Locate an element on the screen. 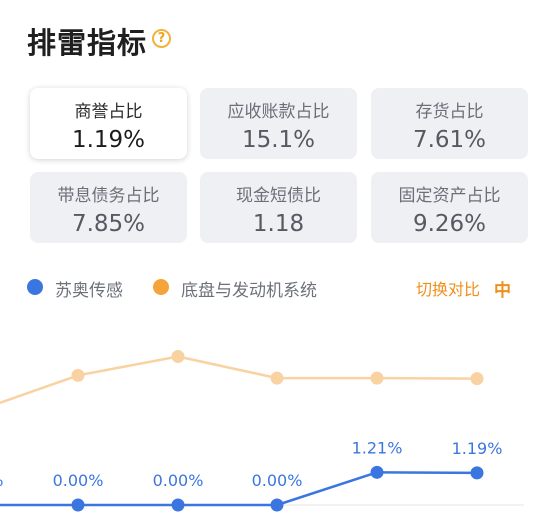 The image size is (553, 516). metric-value: 7.61% is located at coordinates (449, 140).